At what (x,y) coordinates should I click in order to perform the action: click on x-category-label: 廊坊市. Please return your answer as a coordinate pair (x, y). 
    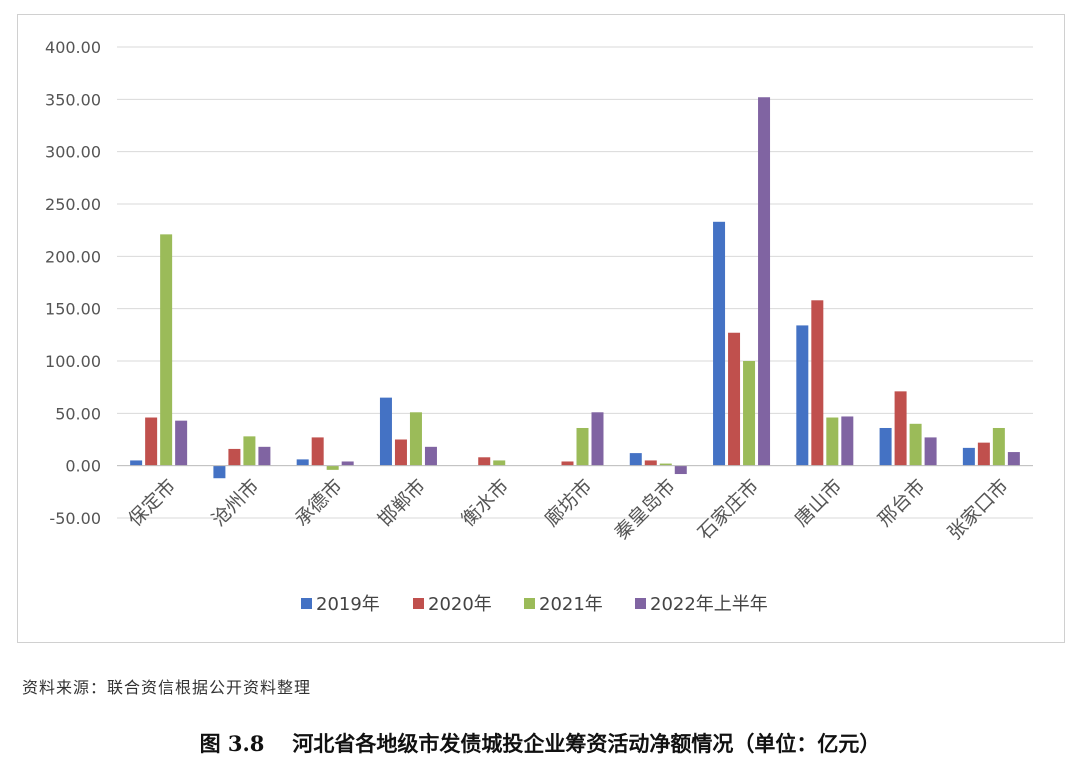
    Looking at the image, I should click on (569, 503).